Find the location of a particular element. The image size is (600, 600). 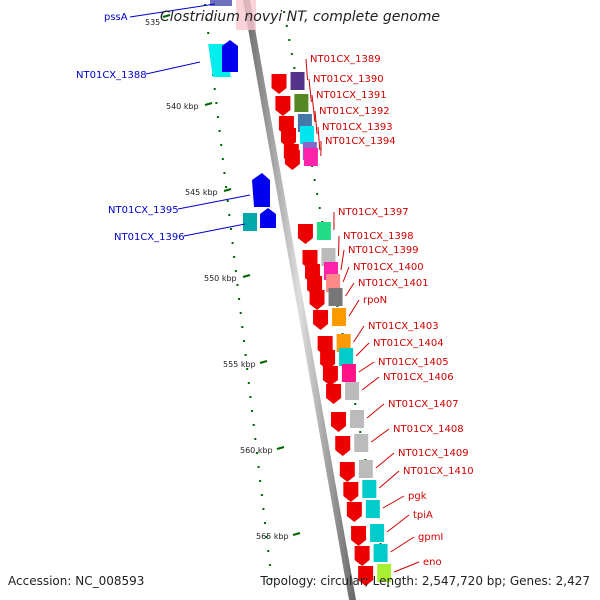

gene-label: NT01CX_1410 is located at coordinates (438, 471).